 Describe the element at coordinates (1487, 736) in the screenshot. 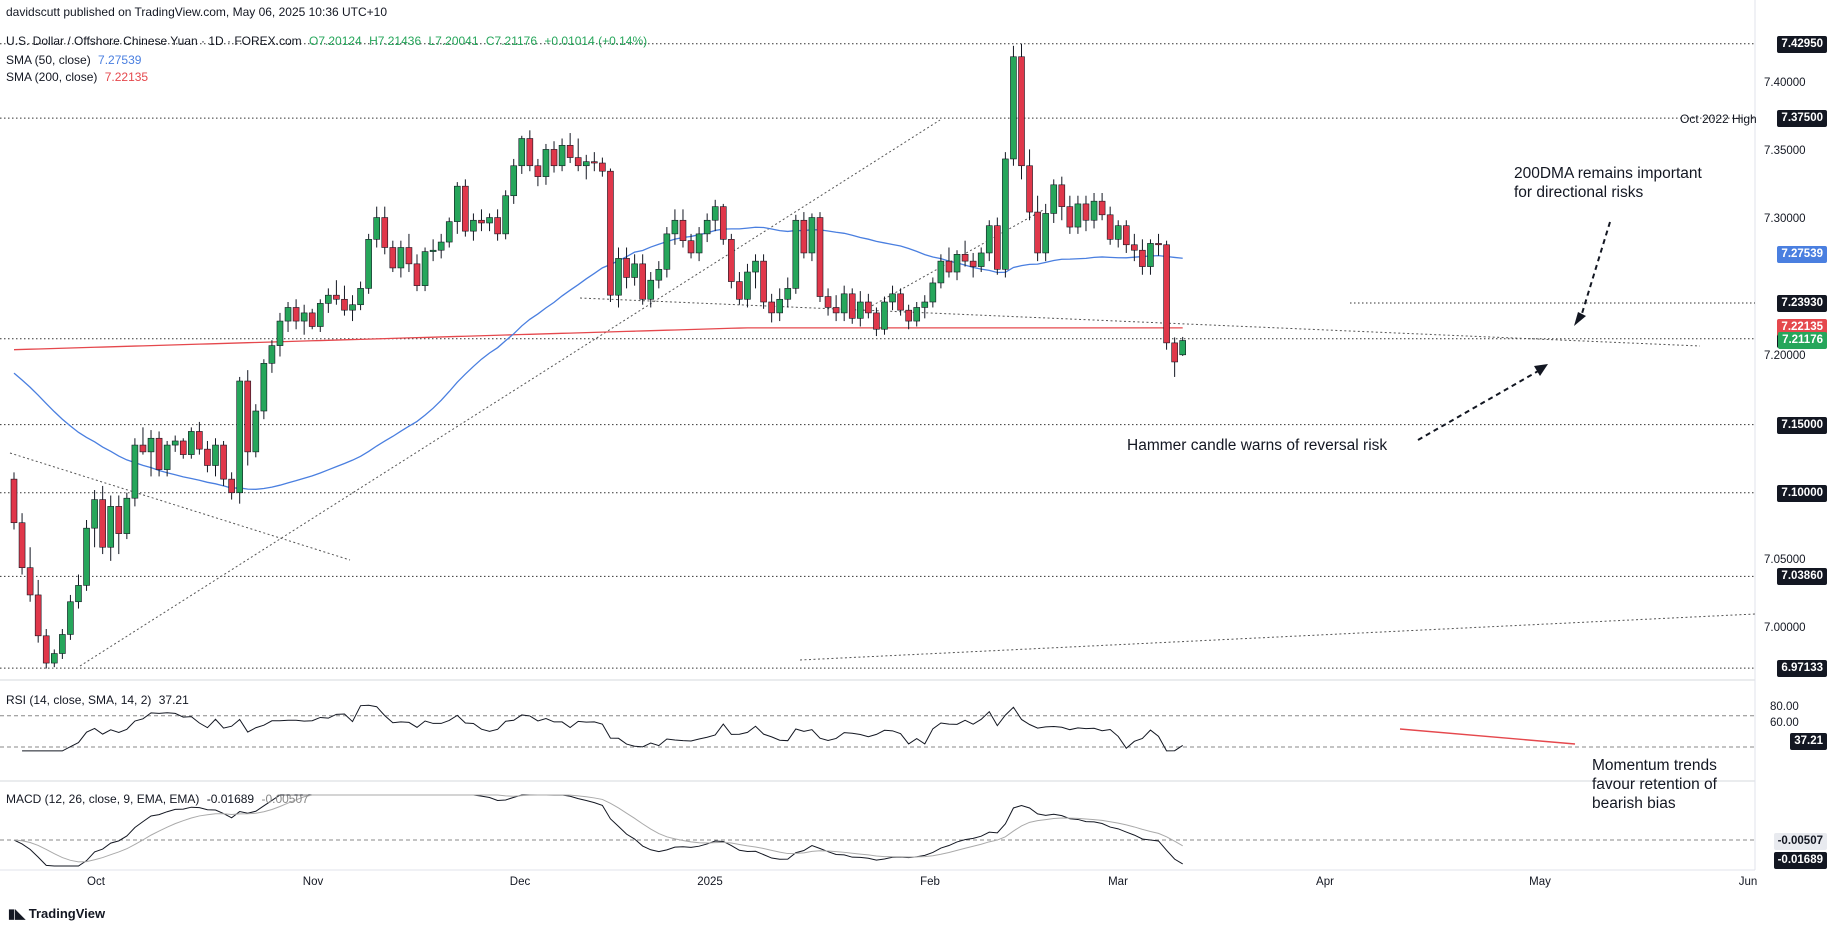

I see `rsi-trendline` at that location.